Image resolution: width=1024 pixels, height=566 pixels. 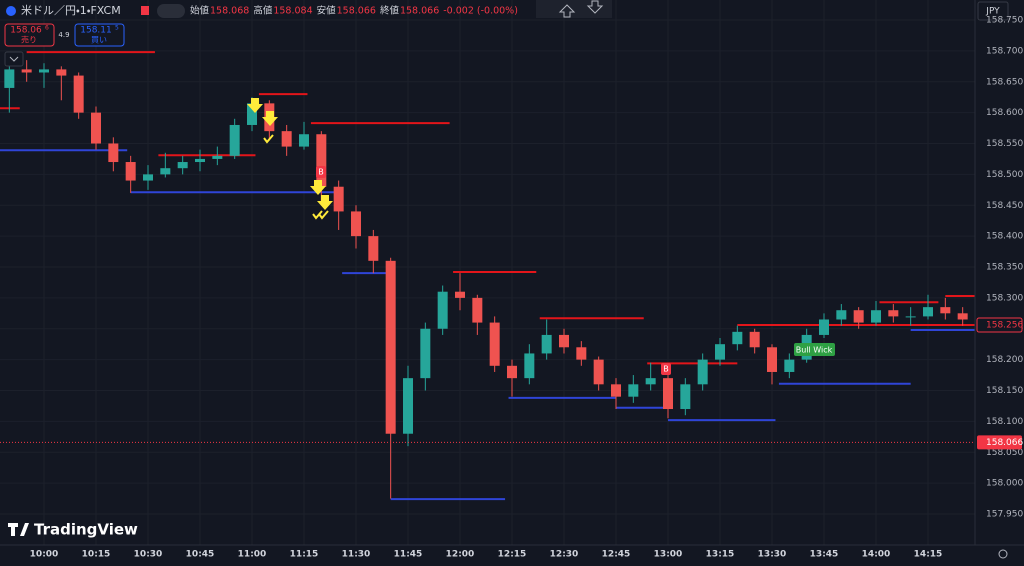 I want to click on x-tick-label: 13:00, so click(x=668, y=555).